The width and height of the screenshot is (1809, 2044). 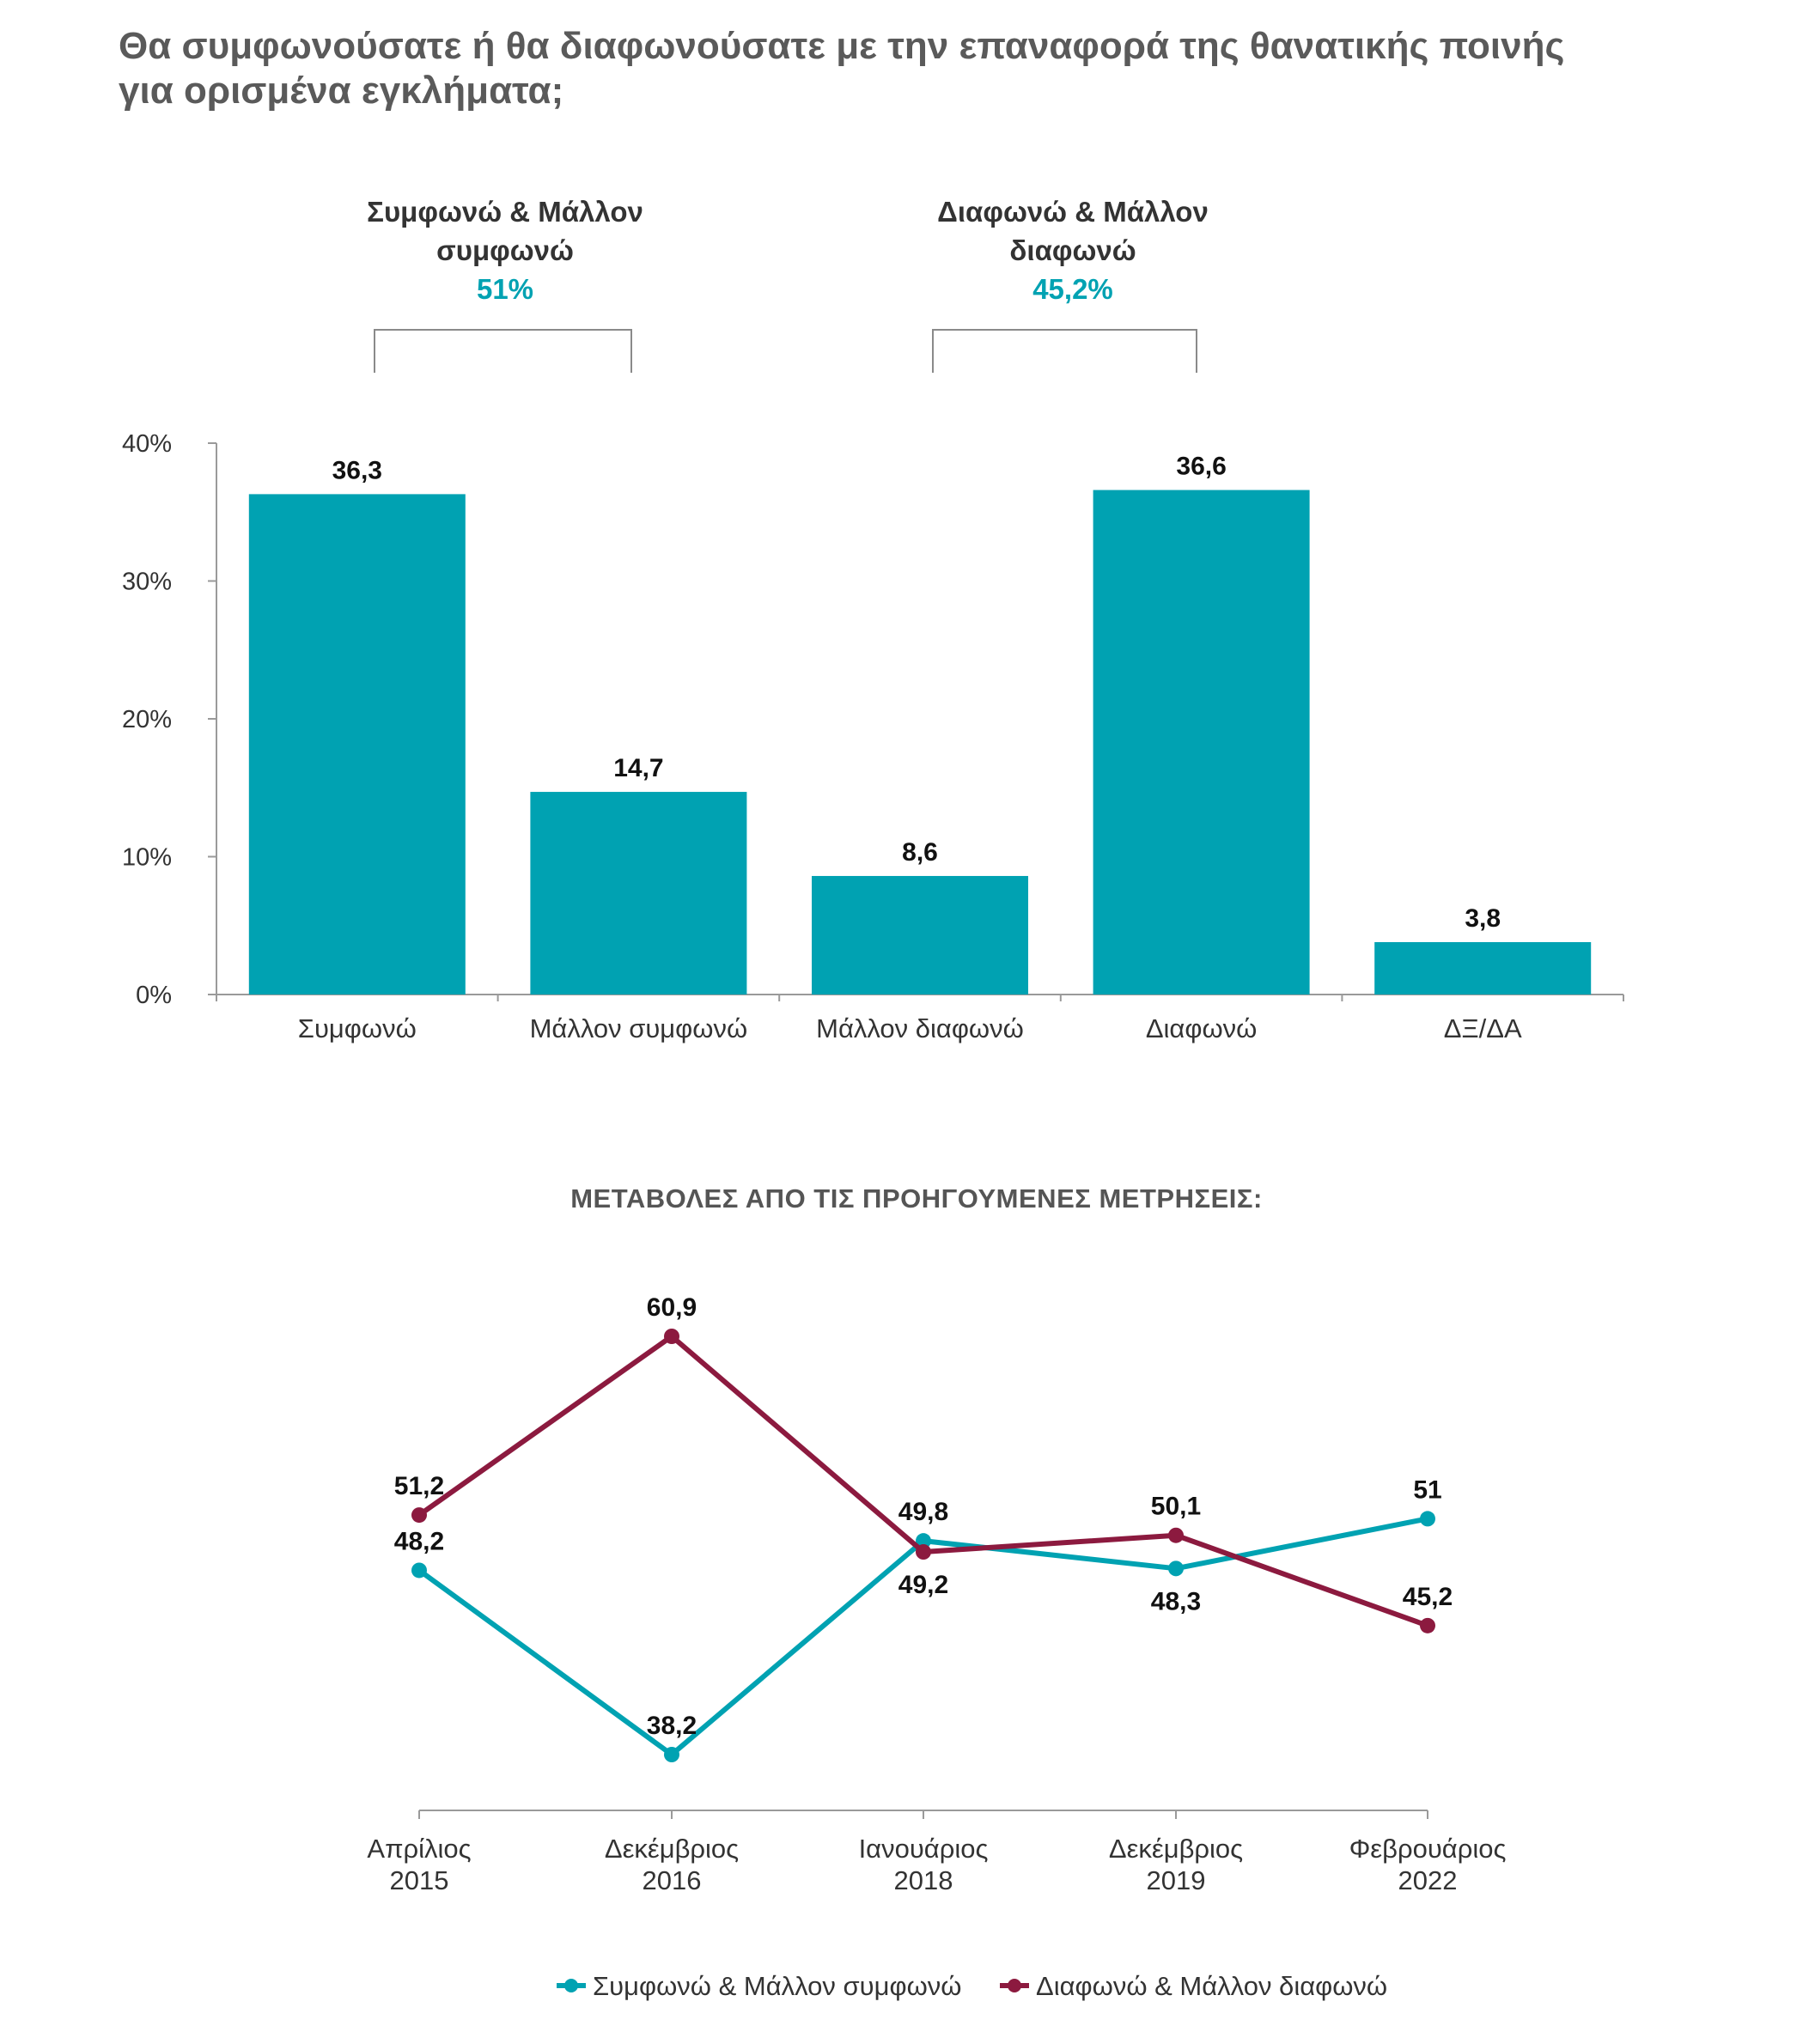 I want to click on group-agree-label-line1: Συμφωνώ & Μάλλον, so click(x=505, y=212).